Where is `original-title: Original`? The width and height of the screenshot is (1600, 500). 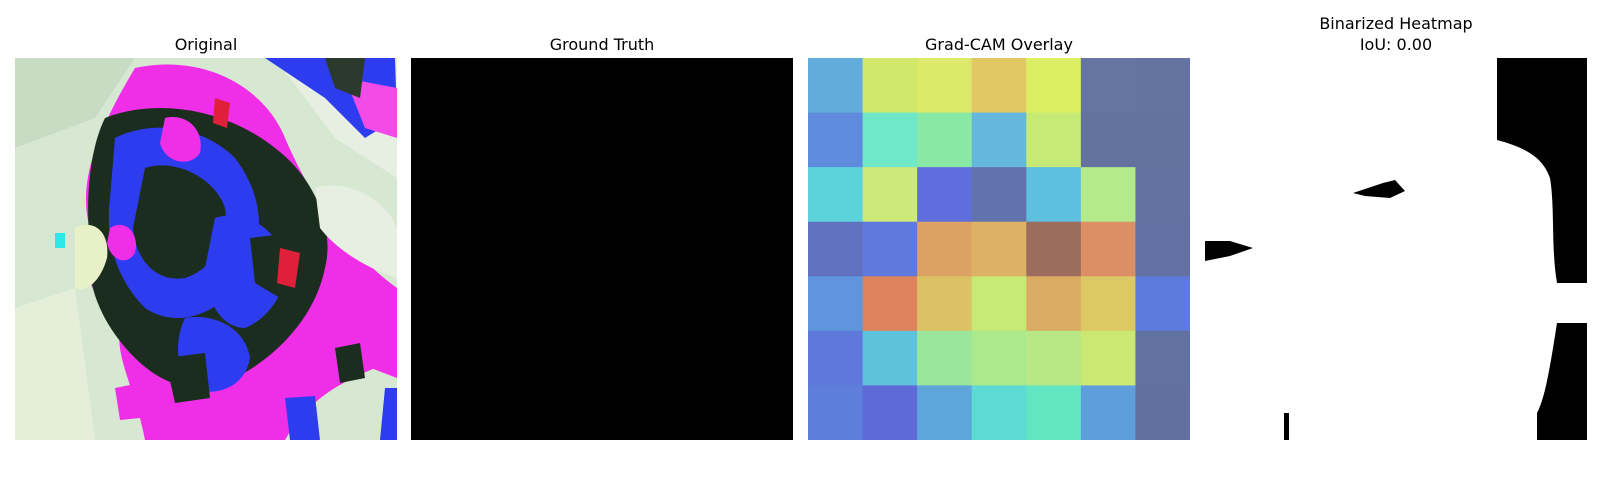 original-title: Original is located at coordinates (206, 44).